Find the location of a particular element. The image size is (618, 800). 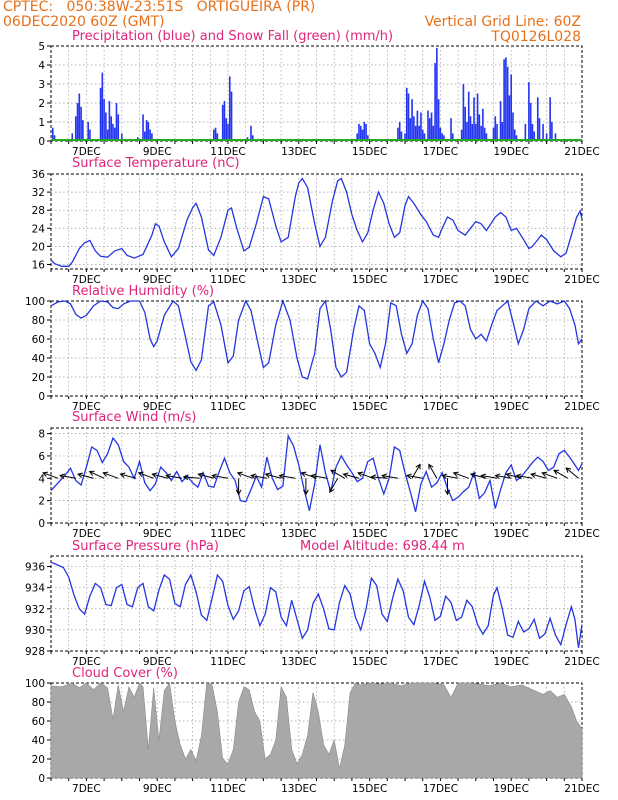

wind-ytick-label: 6 is located at coordinates (41, 457).